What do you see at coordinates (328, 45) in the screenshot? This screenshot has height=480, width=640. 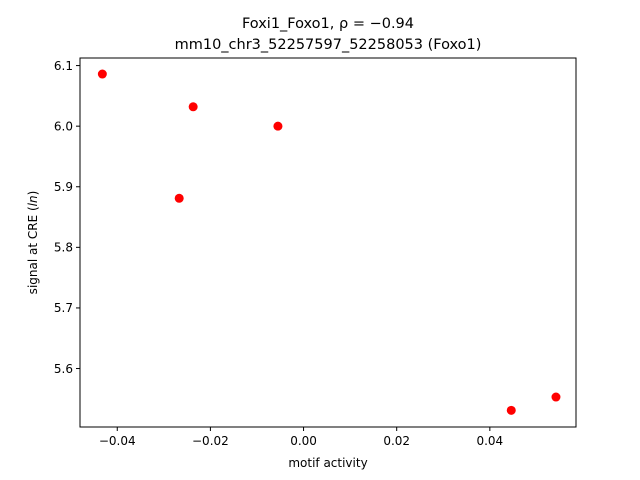 I see `chart-title-line2: mm10_chr3_52257597_52258053 (Foxo1)` at bounding box center [328, 45].